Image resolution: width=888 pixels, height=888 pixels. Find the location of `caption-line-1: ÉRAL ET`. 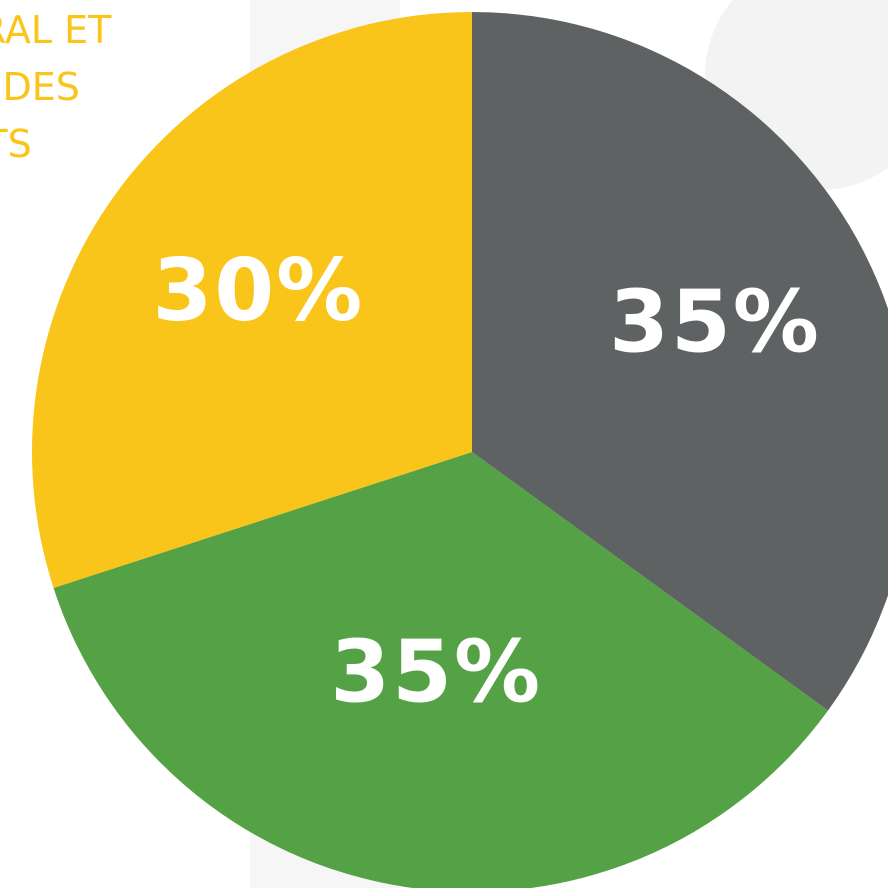

caption-line-1: ÉRAL ET is located at coordinates (56, 30).